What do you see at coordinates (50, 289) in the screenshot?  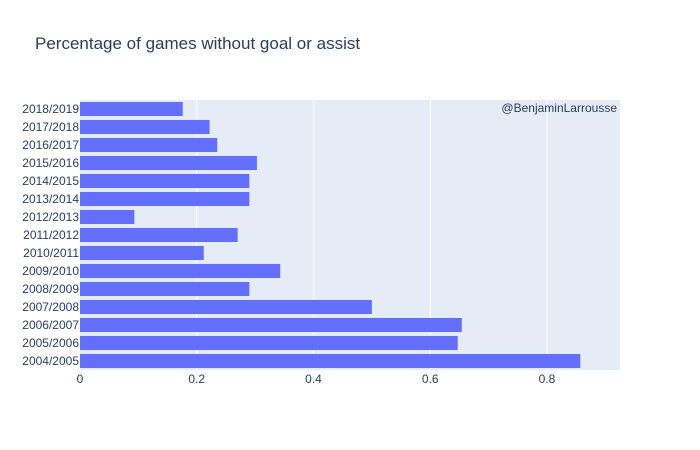 I see `y-tick-label: 2008/2009` at bounding box center [50, 289].